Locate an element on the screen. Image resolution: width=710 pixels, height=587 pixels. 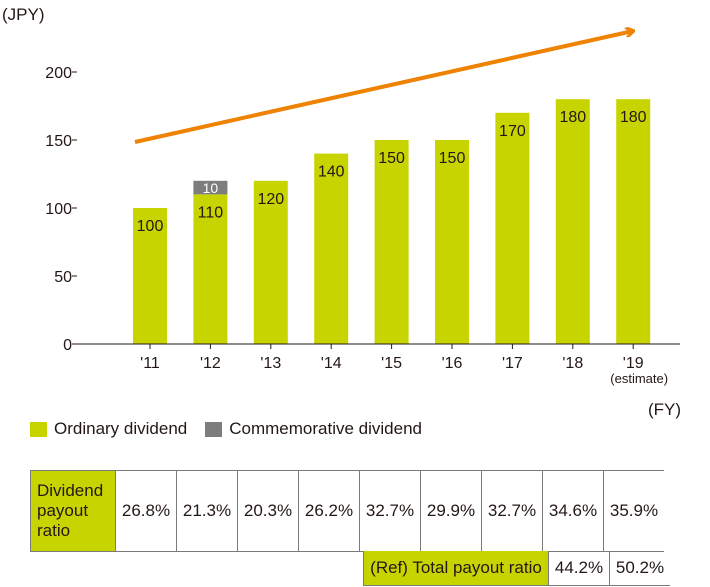
legend-item-ordinary: Ordinary dividend is located at coordinates (108, 429).